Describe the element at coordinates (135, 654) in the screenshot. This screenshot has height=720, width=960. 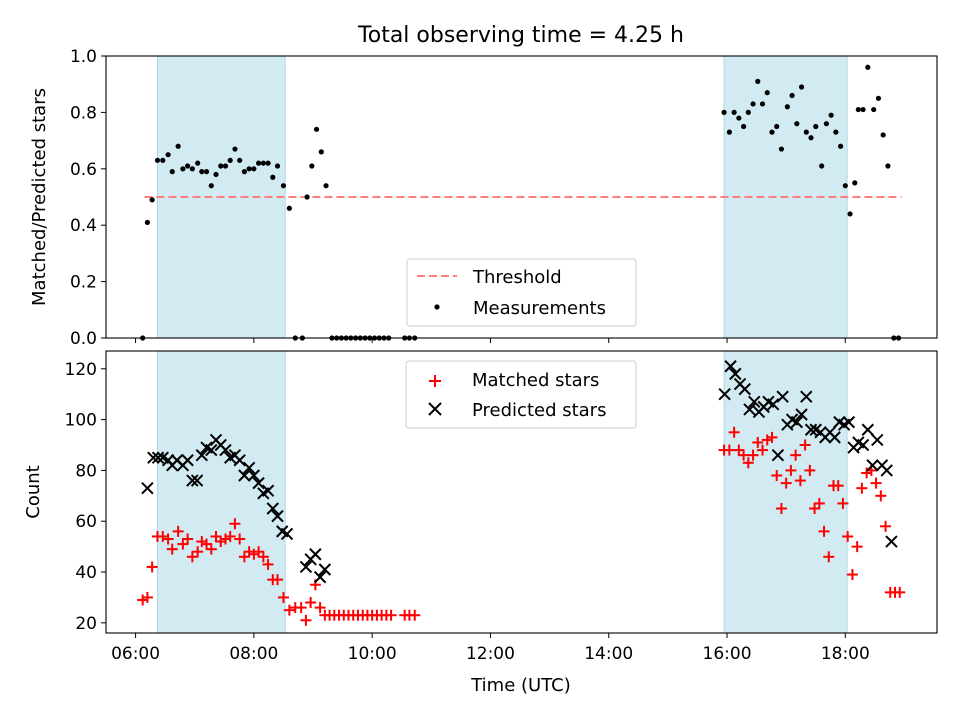
I see `x-tick-label: 06:00` at that location.